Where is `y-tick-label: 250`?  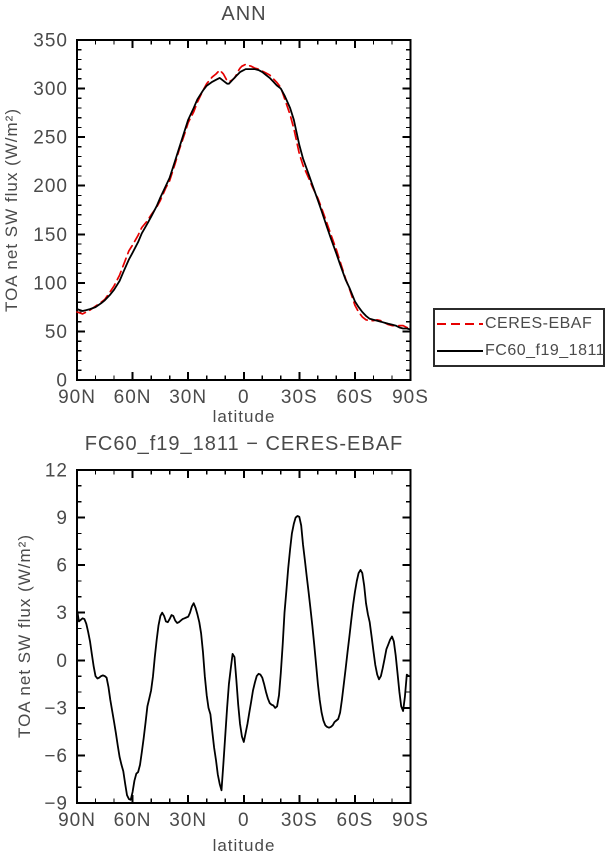
y-tick-label: 250 is located at coordinates (50, 138).